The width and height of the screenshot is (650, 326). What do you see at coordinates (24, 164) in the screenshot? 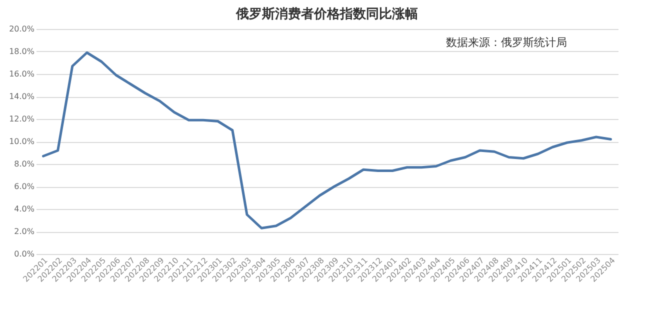
I see `y-tick-label: 8.0%` at bounding box center [24, 164].